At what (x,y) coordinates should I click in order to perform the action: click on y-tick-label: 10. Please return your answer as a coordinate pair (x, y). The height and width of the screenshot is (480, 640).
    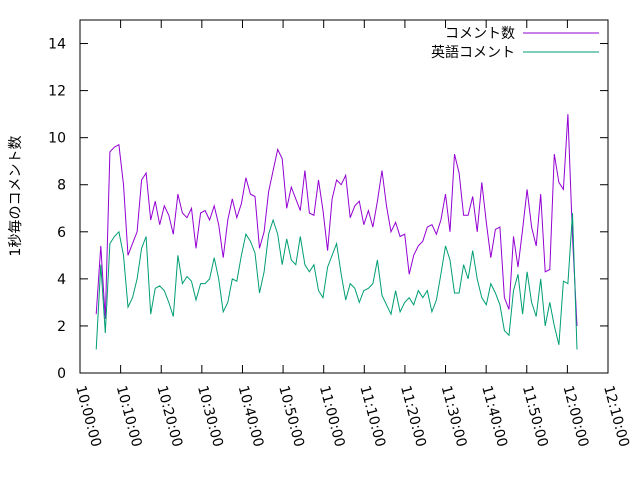
    Looking at the image, I should click on (57, 139).